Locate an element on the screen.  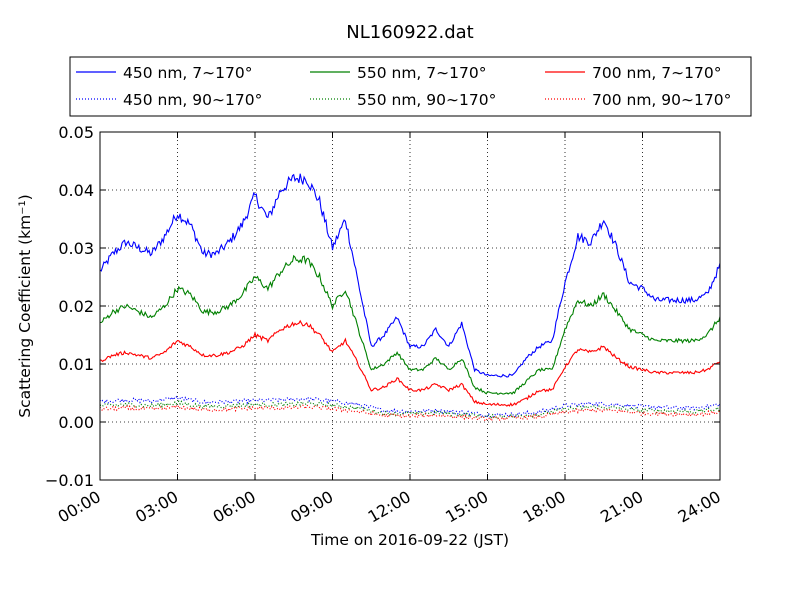
legend-box is located at coordinates (410, 86).